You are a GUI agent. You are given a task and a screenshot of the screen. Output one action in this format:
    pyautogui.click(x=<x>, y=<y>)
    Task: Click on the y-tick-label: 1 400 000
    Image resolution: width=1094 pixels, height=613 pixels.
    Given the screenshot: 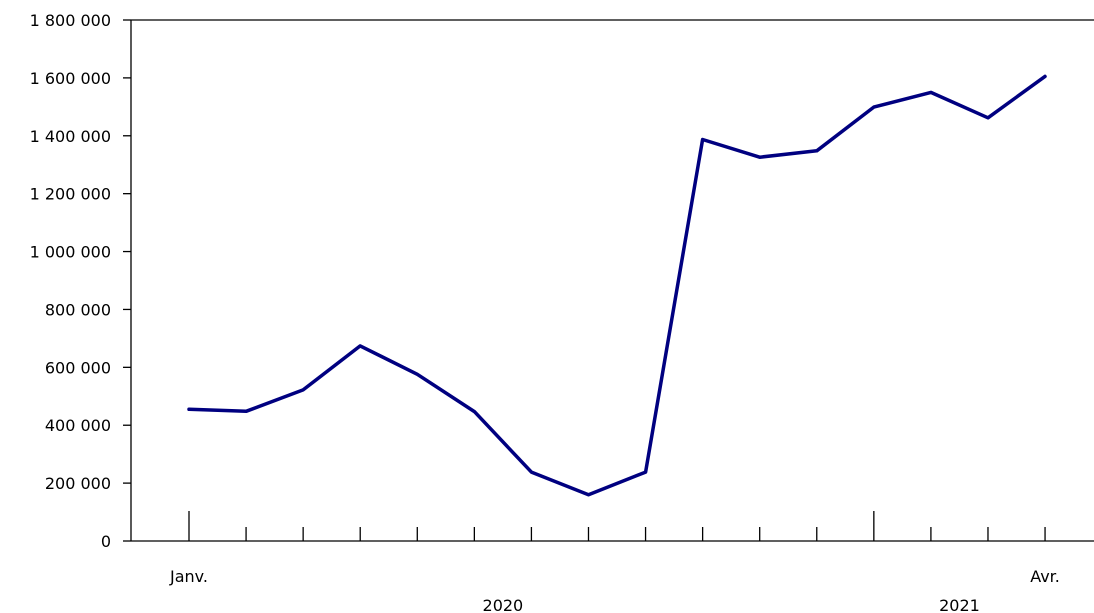 What is the action you would take?
    pyautogui.click(x=70, y=136)
    